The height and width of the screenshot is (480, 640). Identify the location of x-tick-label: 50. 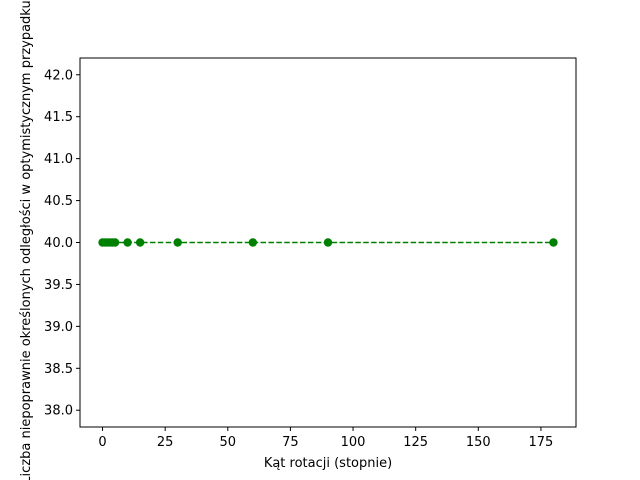
(228, 442).